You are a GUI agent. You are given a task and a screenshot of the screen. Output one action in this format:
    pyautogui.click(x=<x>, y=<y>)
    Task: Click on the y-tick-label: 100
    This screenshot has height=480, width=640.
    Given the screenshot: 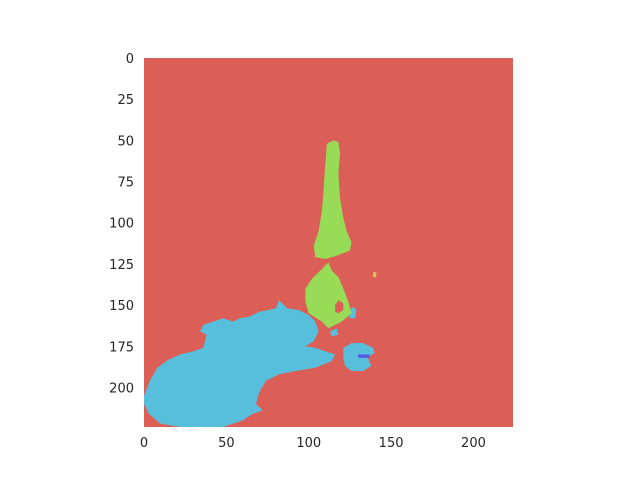 What is the action you would take?
    pyautogui.click(x=121, y=224)
    